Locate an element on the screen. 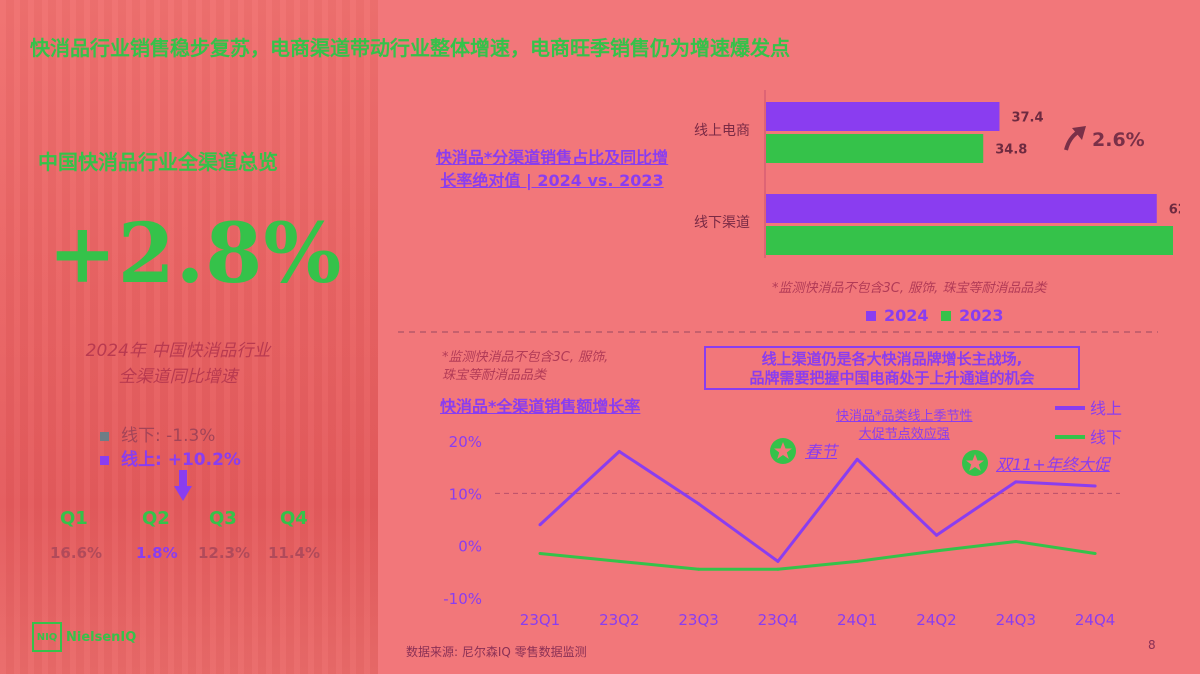 This screenshot has width=1200, height=674. callout-line2: 品牌需要把握中国电商处于上升通道的机会 is located at coordinates (892, 378).